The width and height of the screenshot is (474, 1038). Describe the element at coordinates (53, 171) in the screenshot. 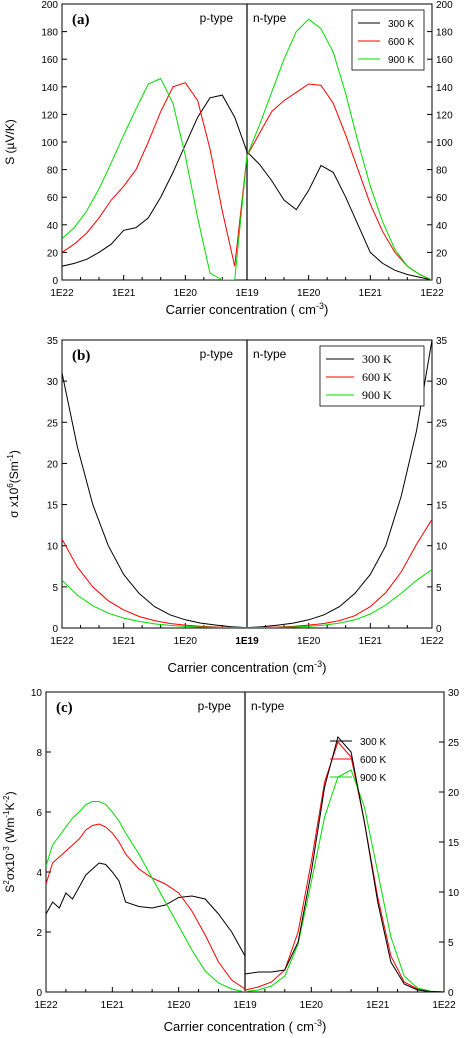

I see `y-tick-label: 80` at that location.